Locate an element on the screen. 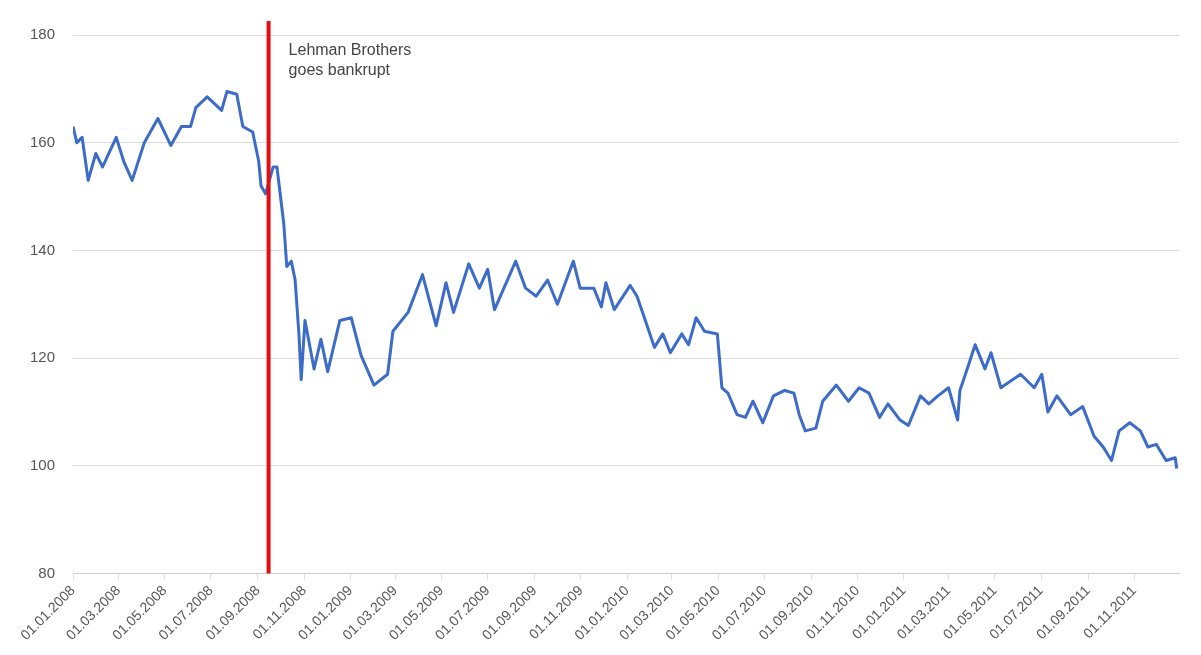 This screenshot has height=655, width=1201. y-tick-label: 120 is located at coordinates (43, 357).